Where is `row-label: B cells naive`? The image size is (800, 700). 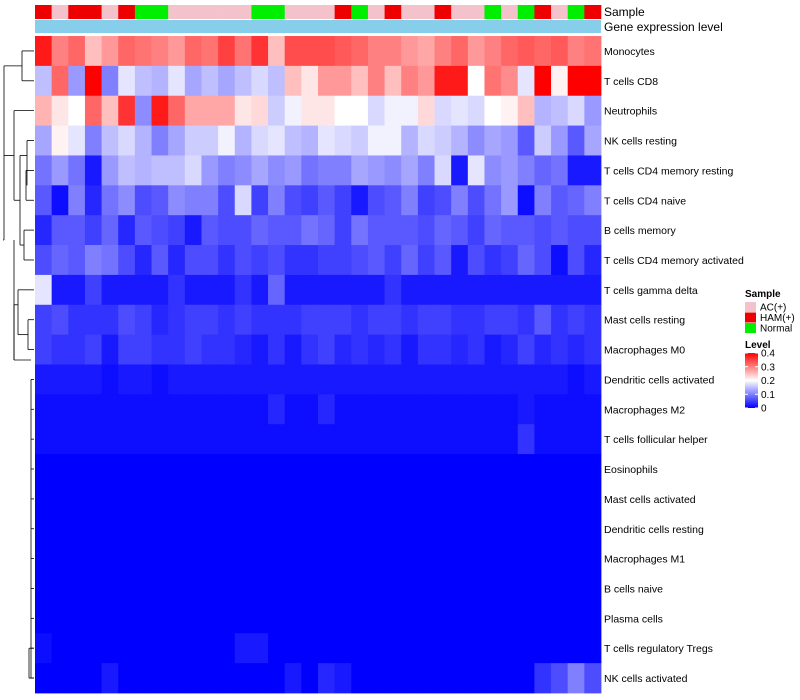 row-label: B cells naive is located at coordinates (633, 589).